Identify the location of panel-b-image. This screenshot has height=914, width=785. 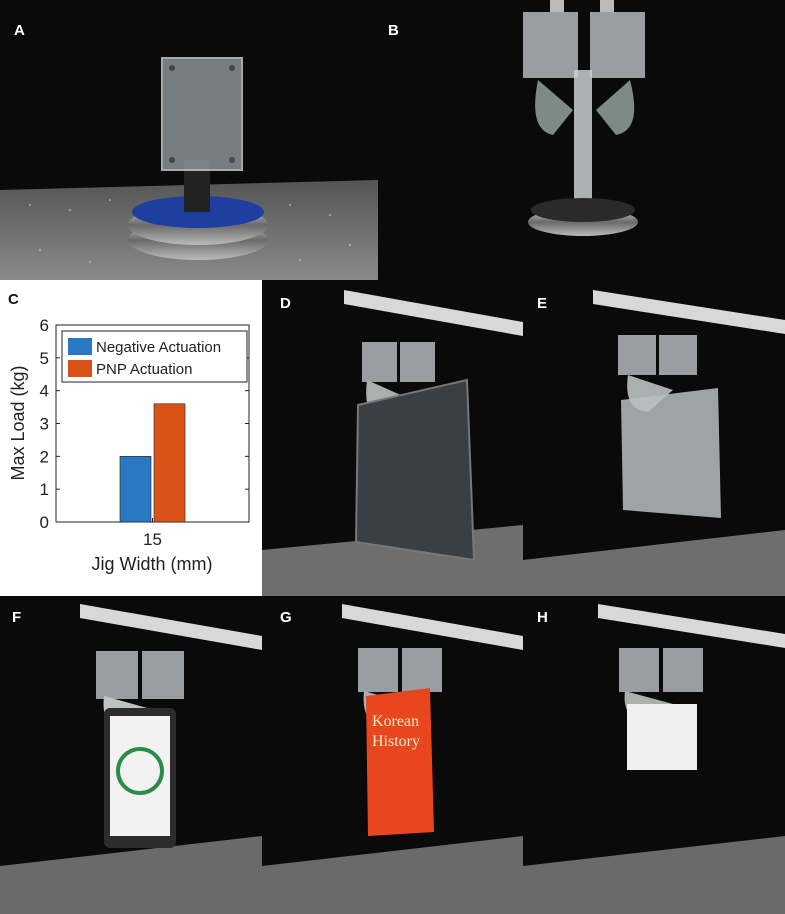
(584, 118).